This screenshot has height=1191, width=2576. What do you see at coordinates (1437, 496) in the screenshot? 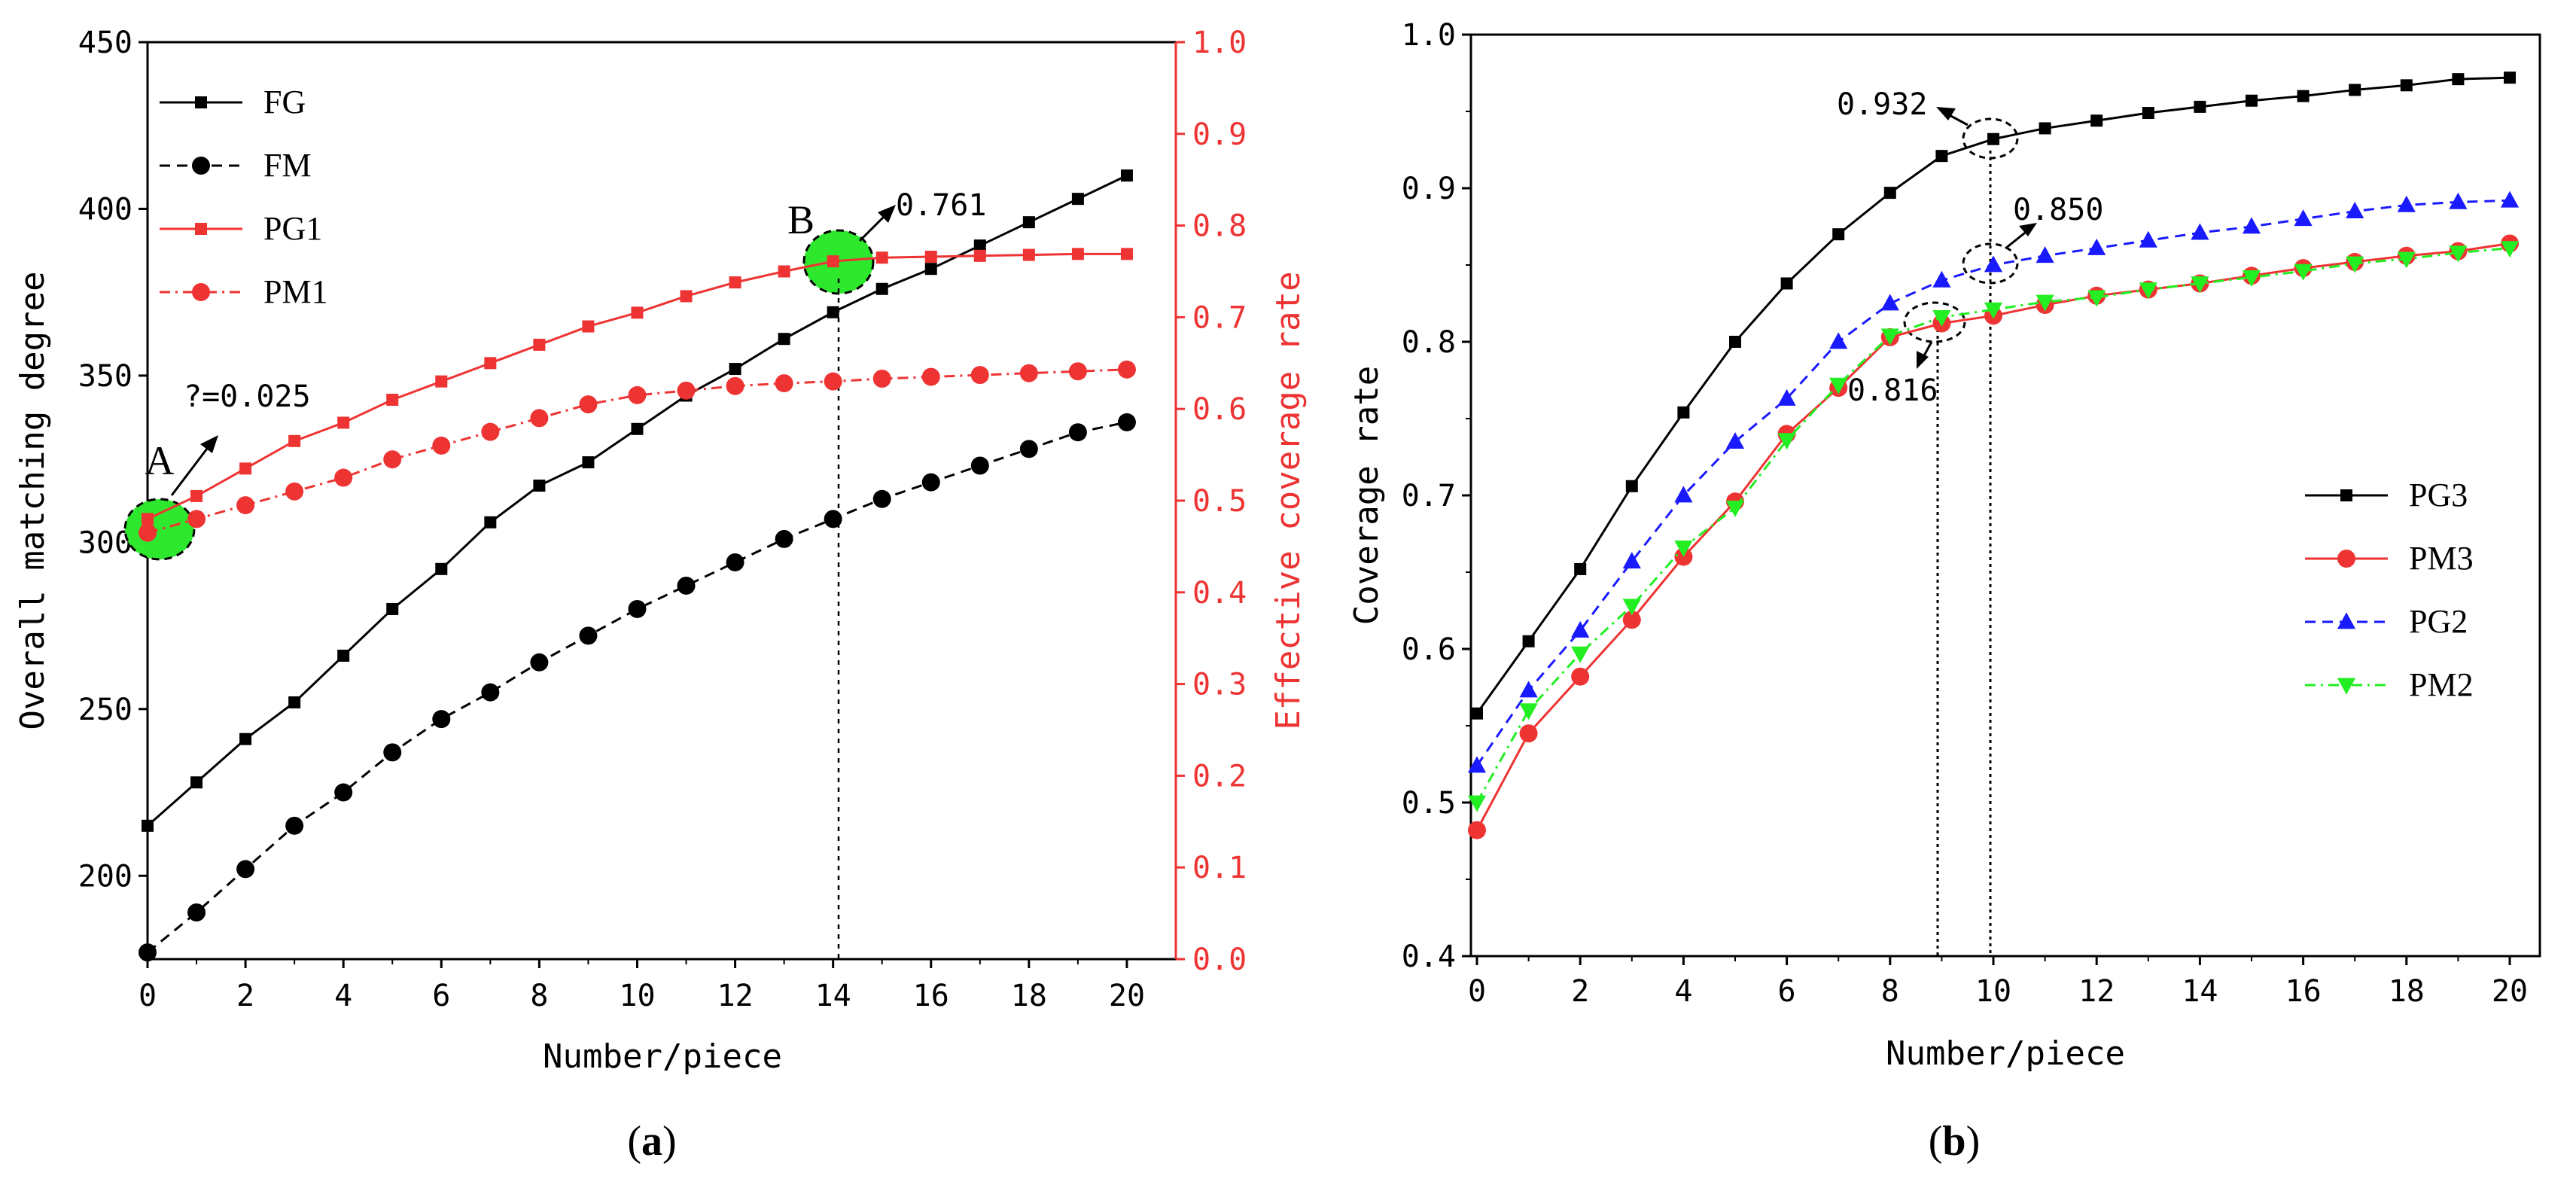
I see `y-ticks-b: 0.4 0.5 0.6 0.7 0.8 0.9 1.0` at bounding box center [1437, 496].